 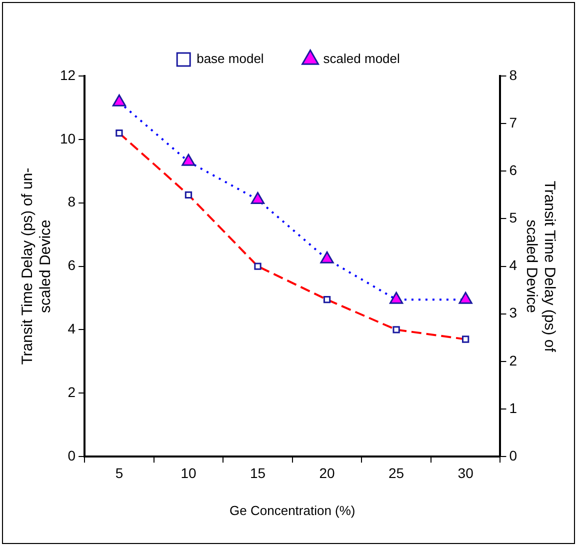 What do you see at coordinates (188, 472) in the screenshot?
I see `x-tick-label: 10` at bounding box center [188, 472].